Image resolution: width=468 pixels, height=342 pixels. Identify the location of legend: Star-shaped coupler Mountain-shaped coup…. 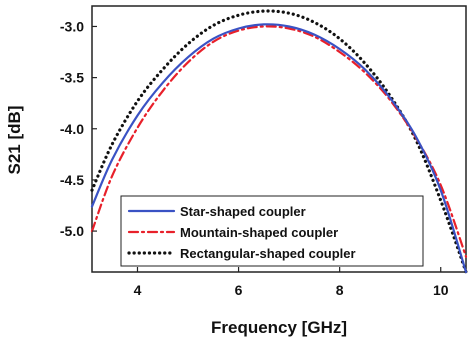
(272, 231).